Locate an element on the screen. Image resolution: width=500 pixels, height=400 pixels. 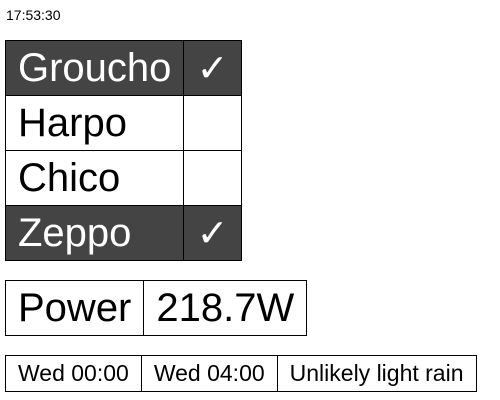
power-value: 218.7W is located at coordinates (225, 308).